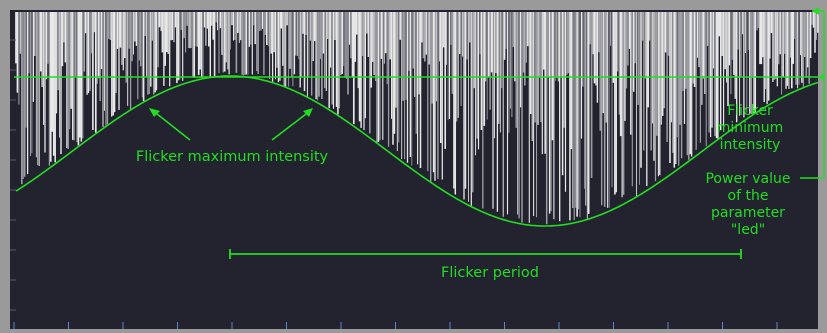  Describe the element at coordinates (750, 111) in the screenshot. I see `min-intensity-label-1: Flicker` at that location.